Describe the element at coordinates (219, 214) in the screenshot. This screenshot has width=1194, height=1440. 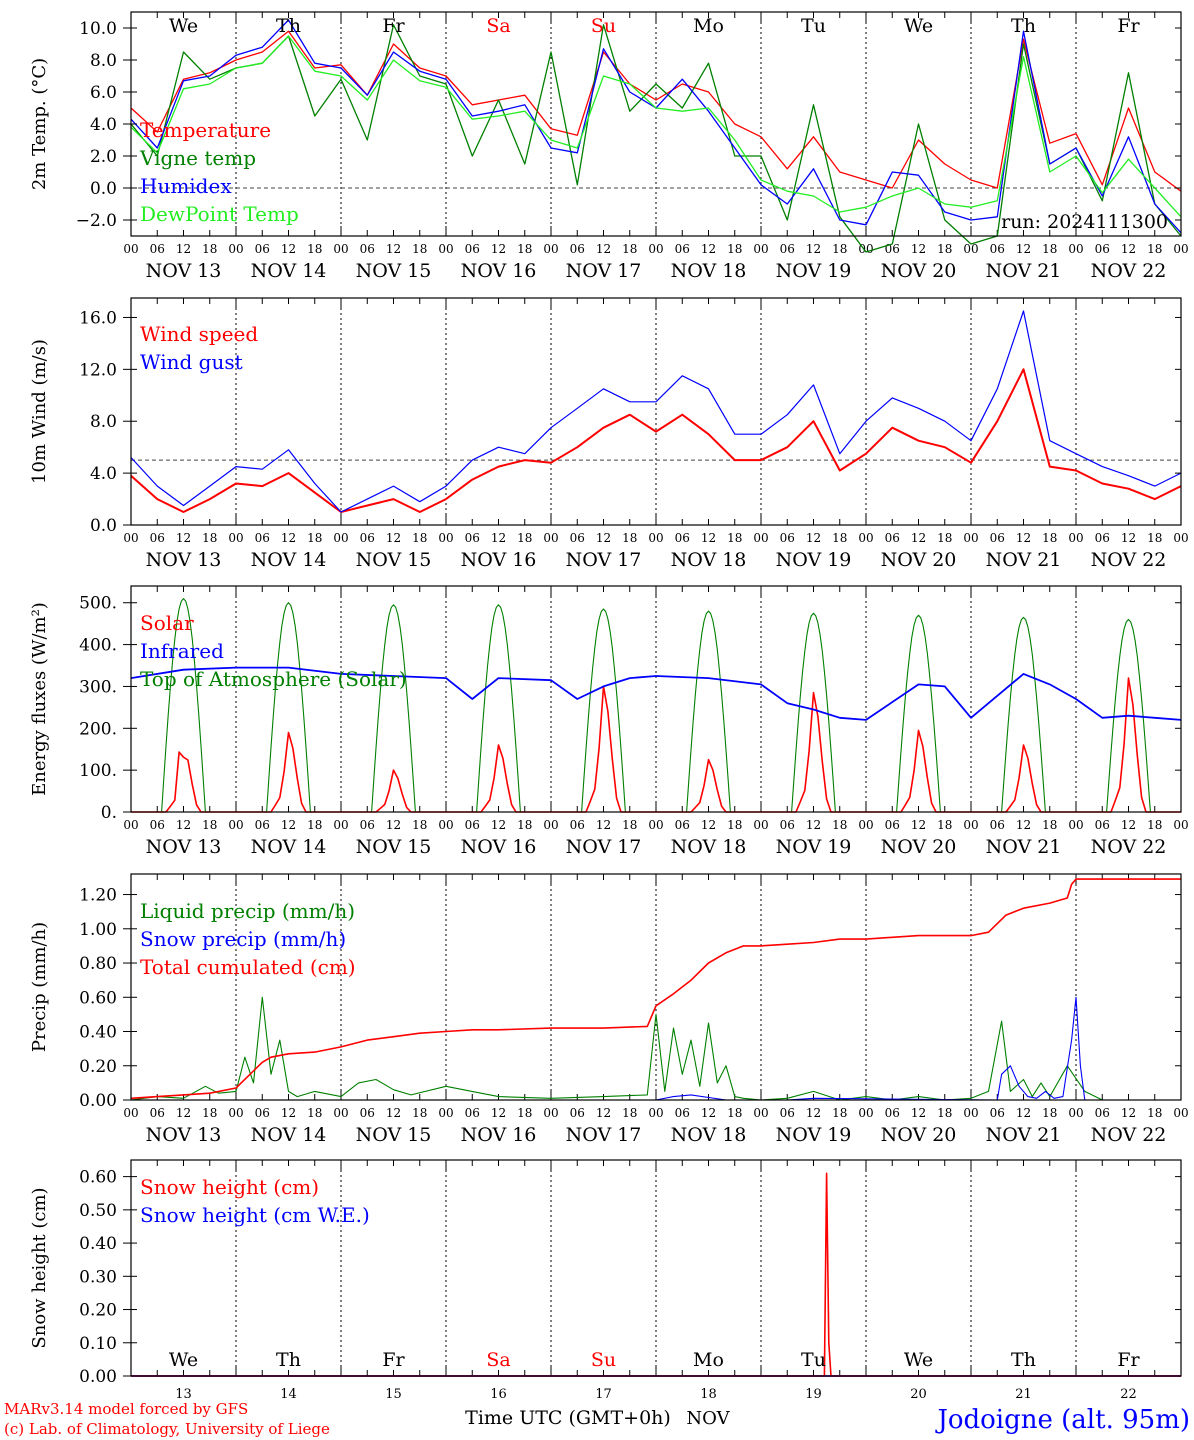
I see `legend-entry: DewPoint Temp` at that location.